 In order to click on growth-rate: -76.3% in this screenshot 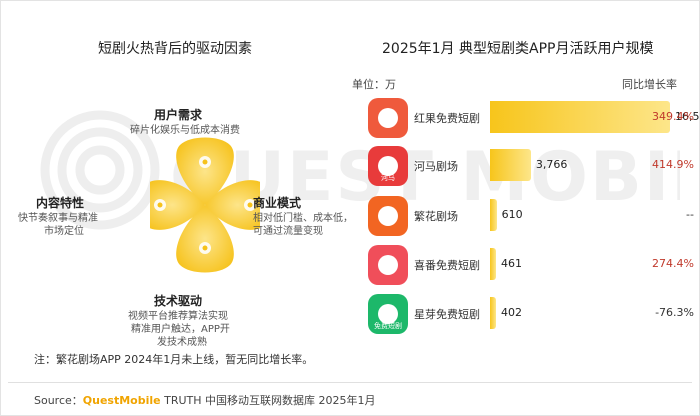, I will do `click(674, 312)`.